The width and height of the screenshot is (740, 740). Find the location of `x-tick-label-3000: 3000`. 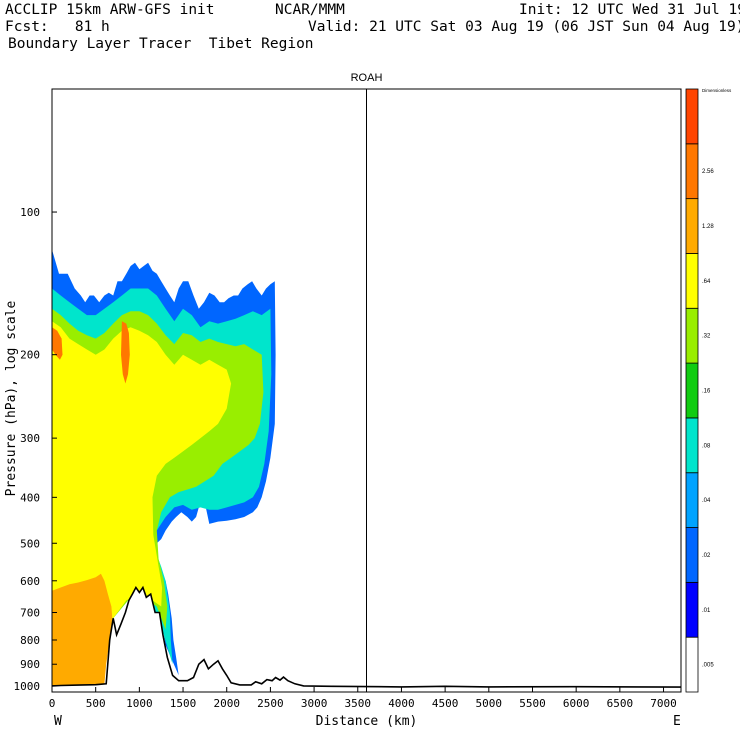

x-tick-label-3000: 3000 is located at coordinates (314, 703).